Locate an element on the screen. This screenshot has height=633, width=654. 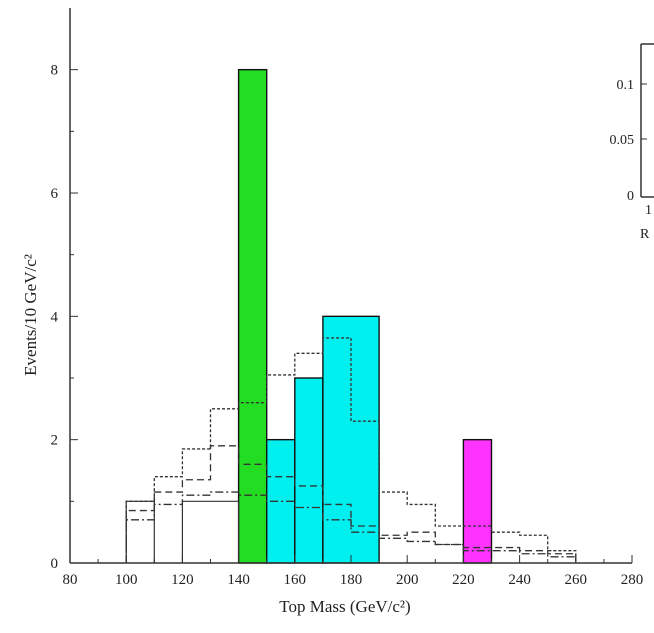
outline-bar is located at coordinates (210, 531).